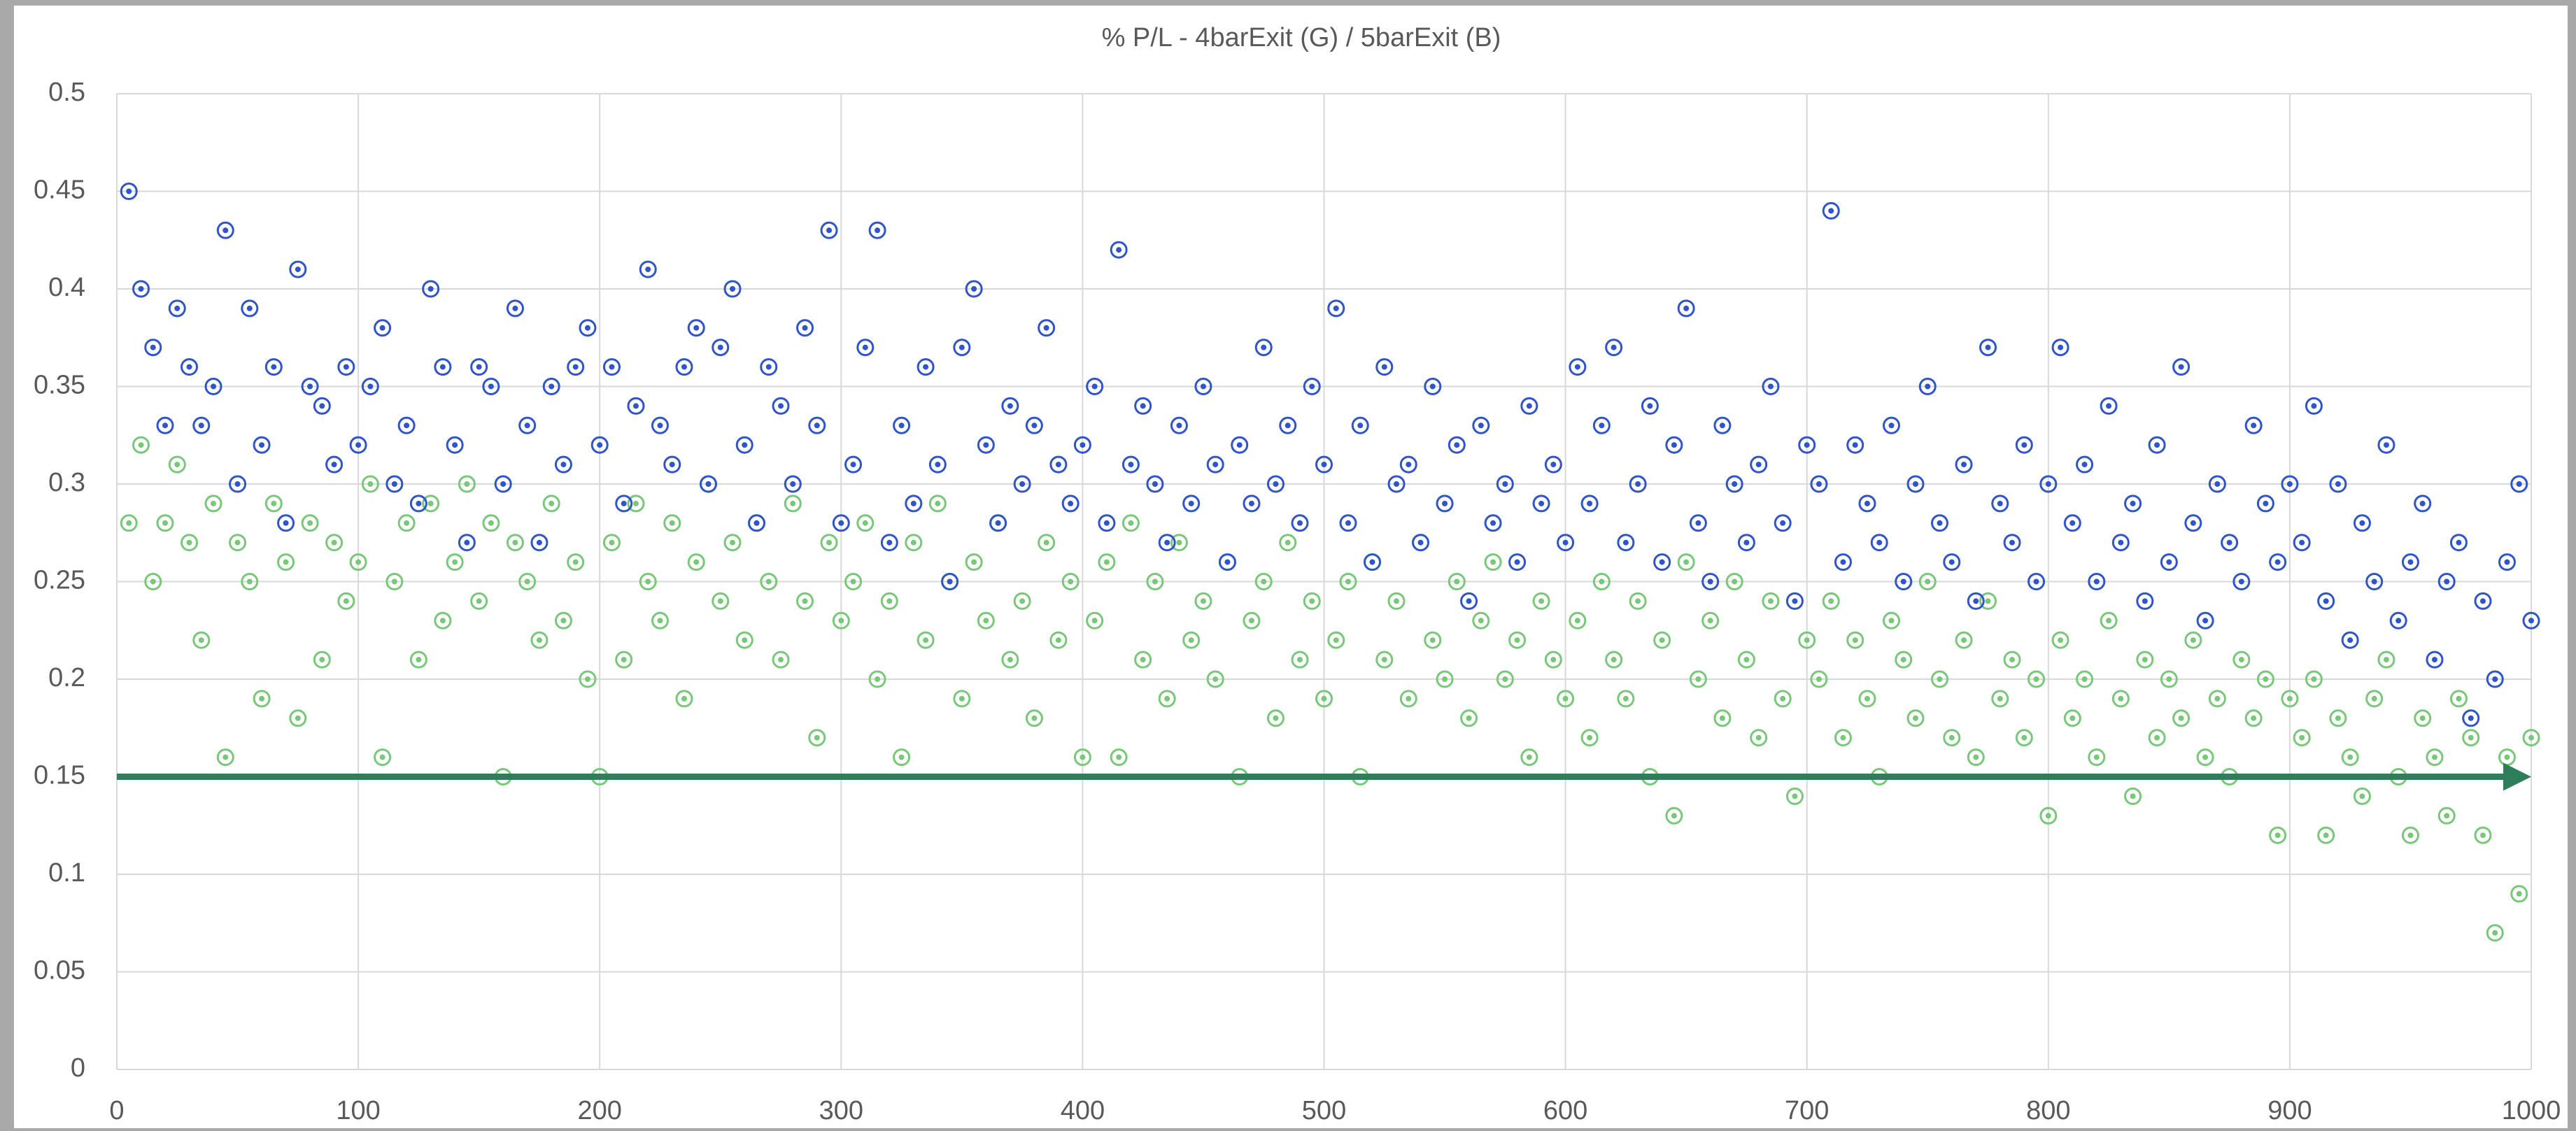 The height and width of the screenshot is (1131, 2576). Describe the element at coordinates (841, 1110) in the screenshot. I see `x-tick-label: 300` at that location.